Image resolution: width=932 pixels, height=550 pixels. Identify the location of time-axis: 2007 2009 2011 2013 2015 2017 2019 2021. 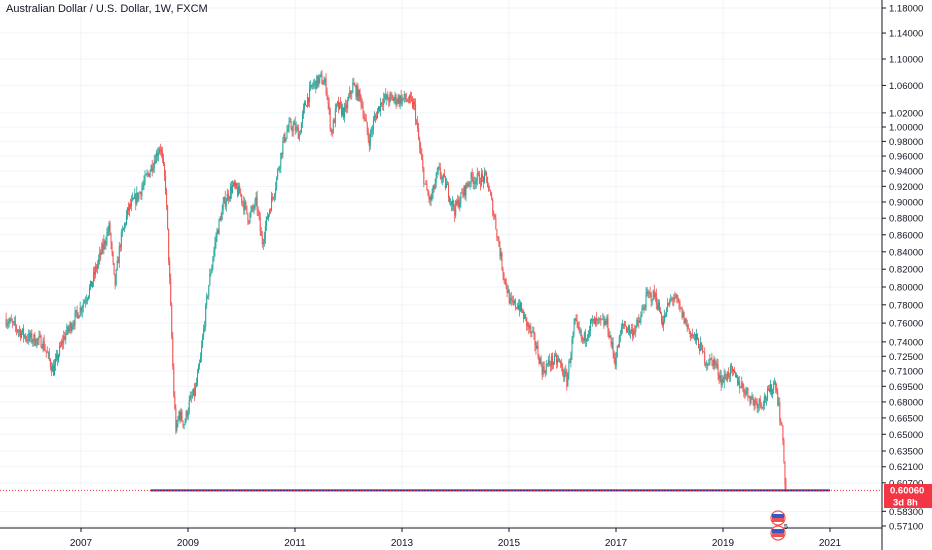
(441, 538).